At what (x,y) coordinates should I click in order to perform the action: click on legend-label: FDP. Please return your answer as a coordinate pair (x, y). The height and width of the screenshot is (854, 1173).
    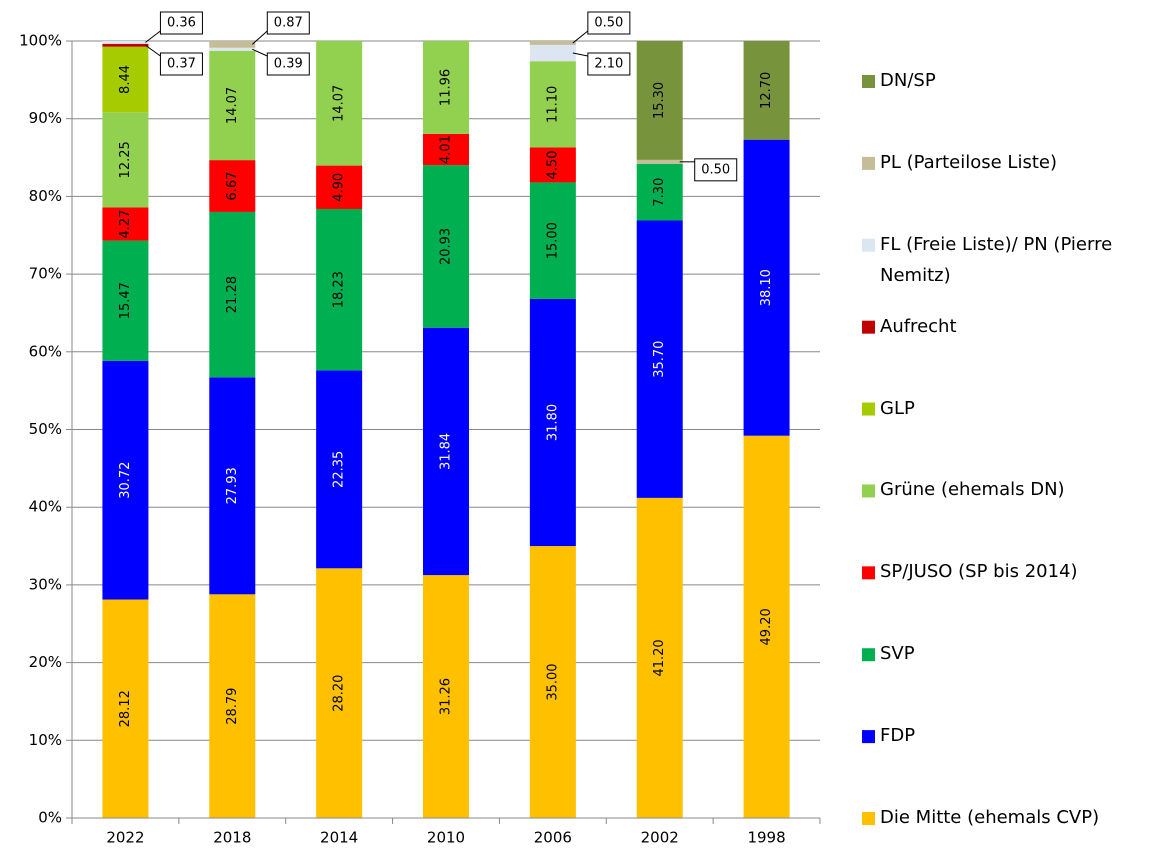
    Looking at the image, I should click on (898, 736).